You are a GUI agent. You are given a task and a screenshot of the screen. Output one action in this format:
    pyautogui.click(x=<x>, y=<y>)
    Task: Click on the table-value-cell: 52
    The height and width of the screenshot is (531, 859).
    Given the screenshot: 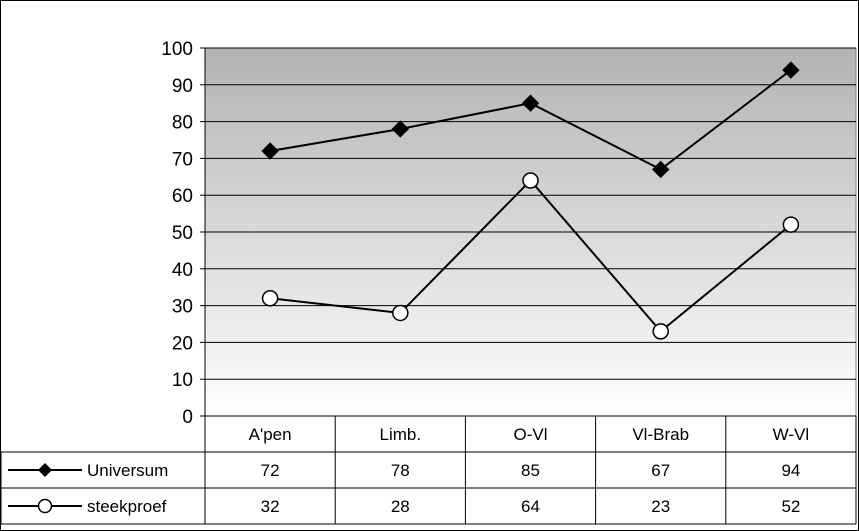 What is the action you would take?
    pyautogui.click(x=790, y=506)
    